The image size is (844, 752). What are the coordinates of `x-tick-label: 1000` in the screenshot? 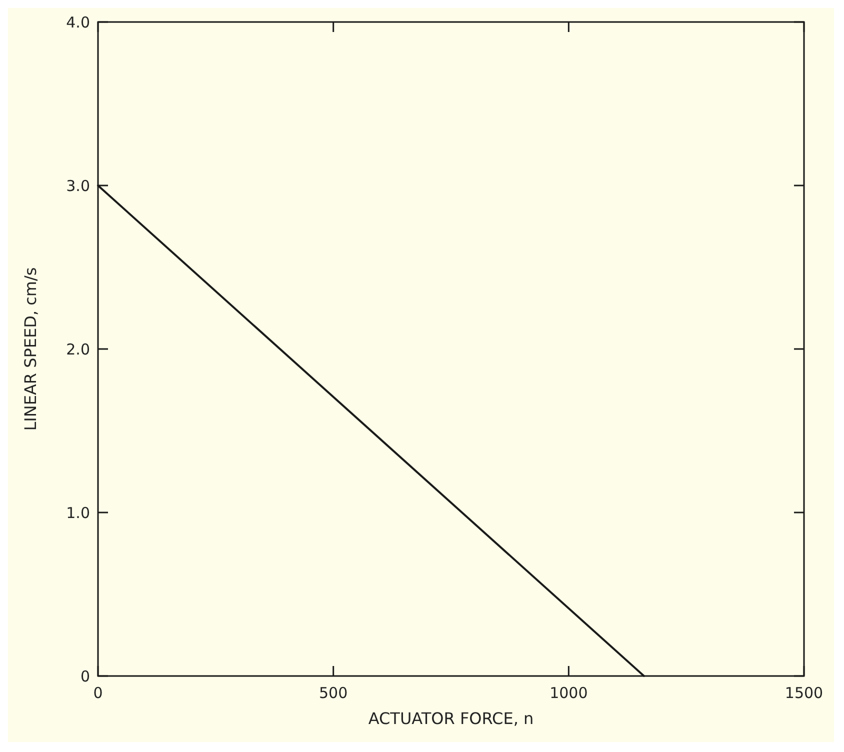 It's located at (569, 693).